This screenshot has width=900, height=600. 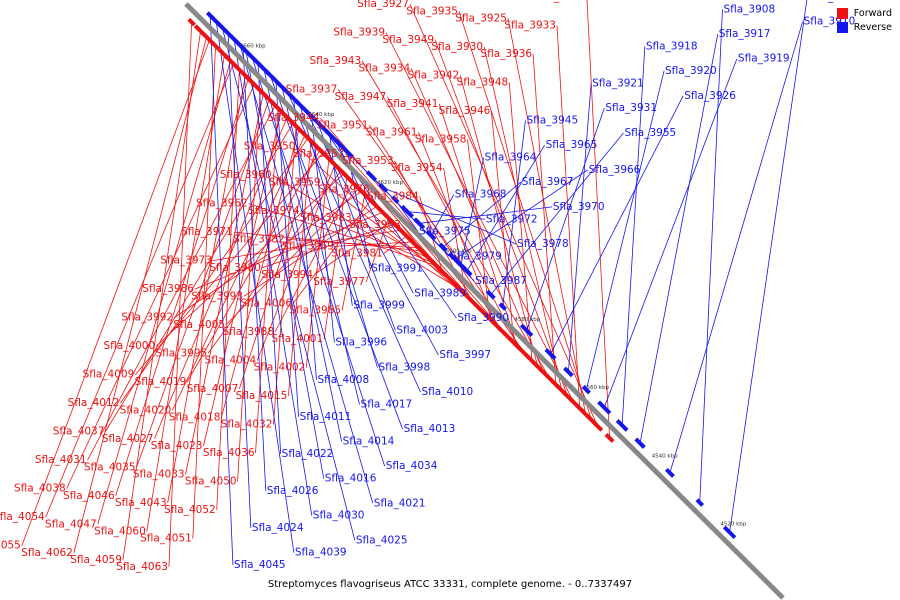 What do you see at coordinates (222, 204) in the screenshot?
I see `gene-label: Sfla_3962` at bounding box center [222, 204].